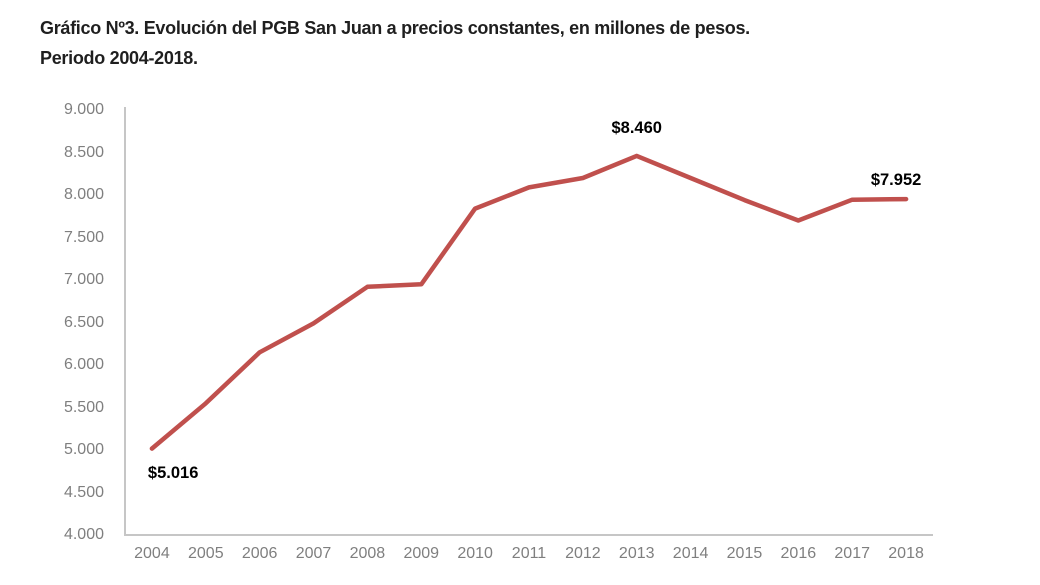 Image resolution: width=1040 pixels, height=585 pixels. Describe the element at coordinates (173, 472) in the screenshot. I see `point-label-2004: $5.016` at that location.